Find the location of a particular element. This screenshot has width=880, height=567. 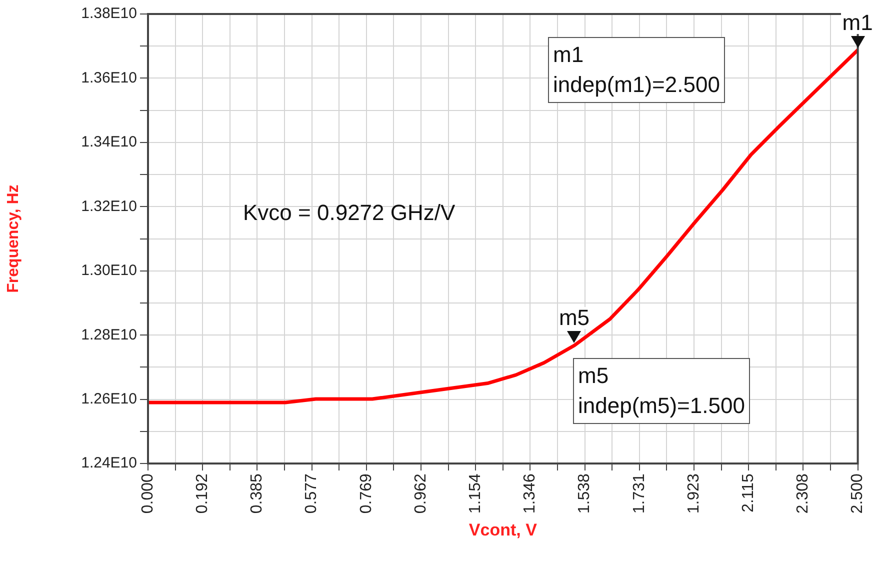

y-tick-label: 1.24E10 is located at coordinates (109, 463).